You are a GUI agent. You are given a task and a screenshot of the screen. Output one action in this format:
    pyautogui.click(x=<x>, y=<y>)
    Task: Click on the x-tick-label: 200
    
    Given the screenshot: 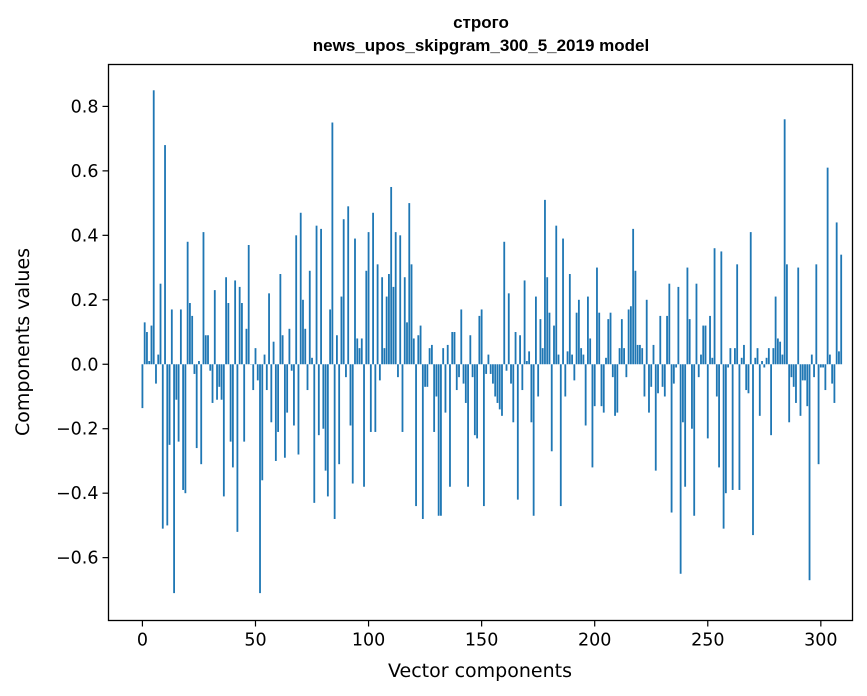 What is the action you would take?
    pyautogui.click(x=594, y=641)
    